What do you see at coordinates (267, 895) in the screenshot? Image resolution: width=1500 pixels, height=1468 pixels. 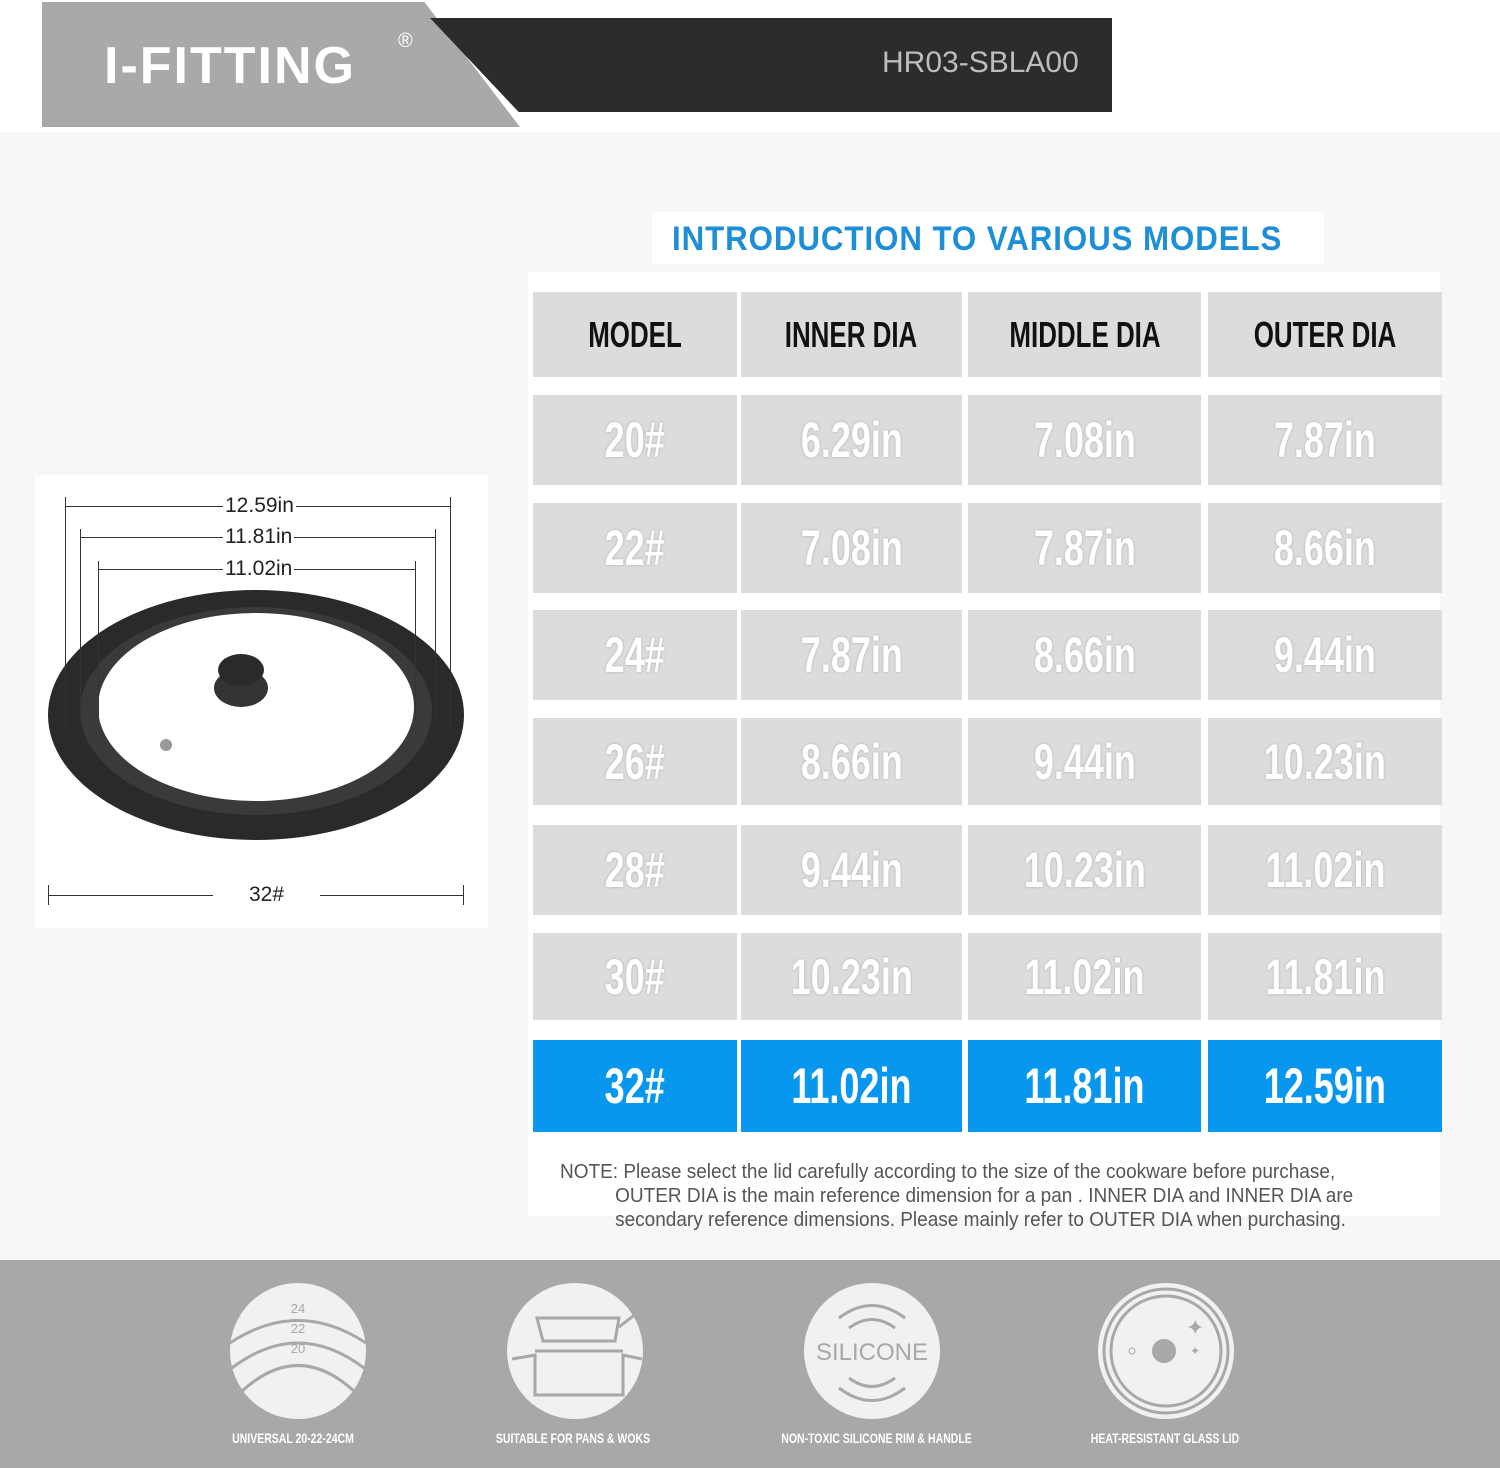 I see `model-size-label: 32#` at bounding box center [267, 895].